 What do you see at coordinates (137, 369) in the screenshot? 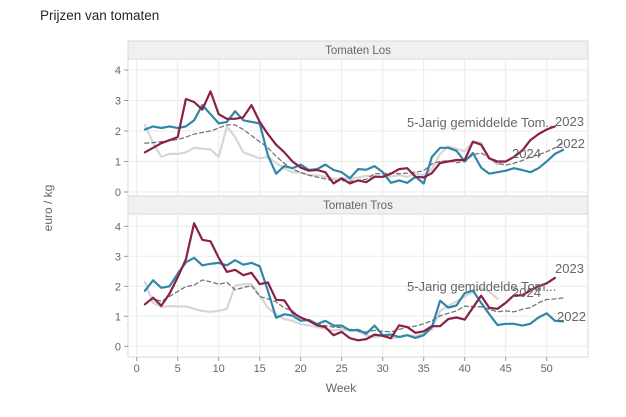
I see `x-tick-label: 0` at bounding box center [137, 369].